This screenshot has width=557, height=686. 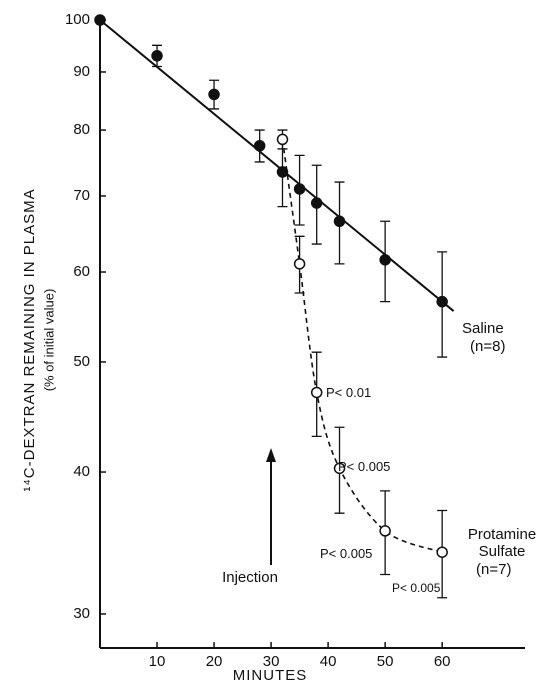 What do you see at coordinates (29, 339) in the screenshot?
I see `y-axis-label: ¹⁴C-DEXTRAN REMAINING IN PLASMA` at bounding box center [29, 339].